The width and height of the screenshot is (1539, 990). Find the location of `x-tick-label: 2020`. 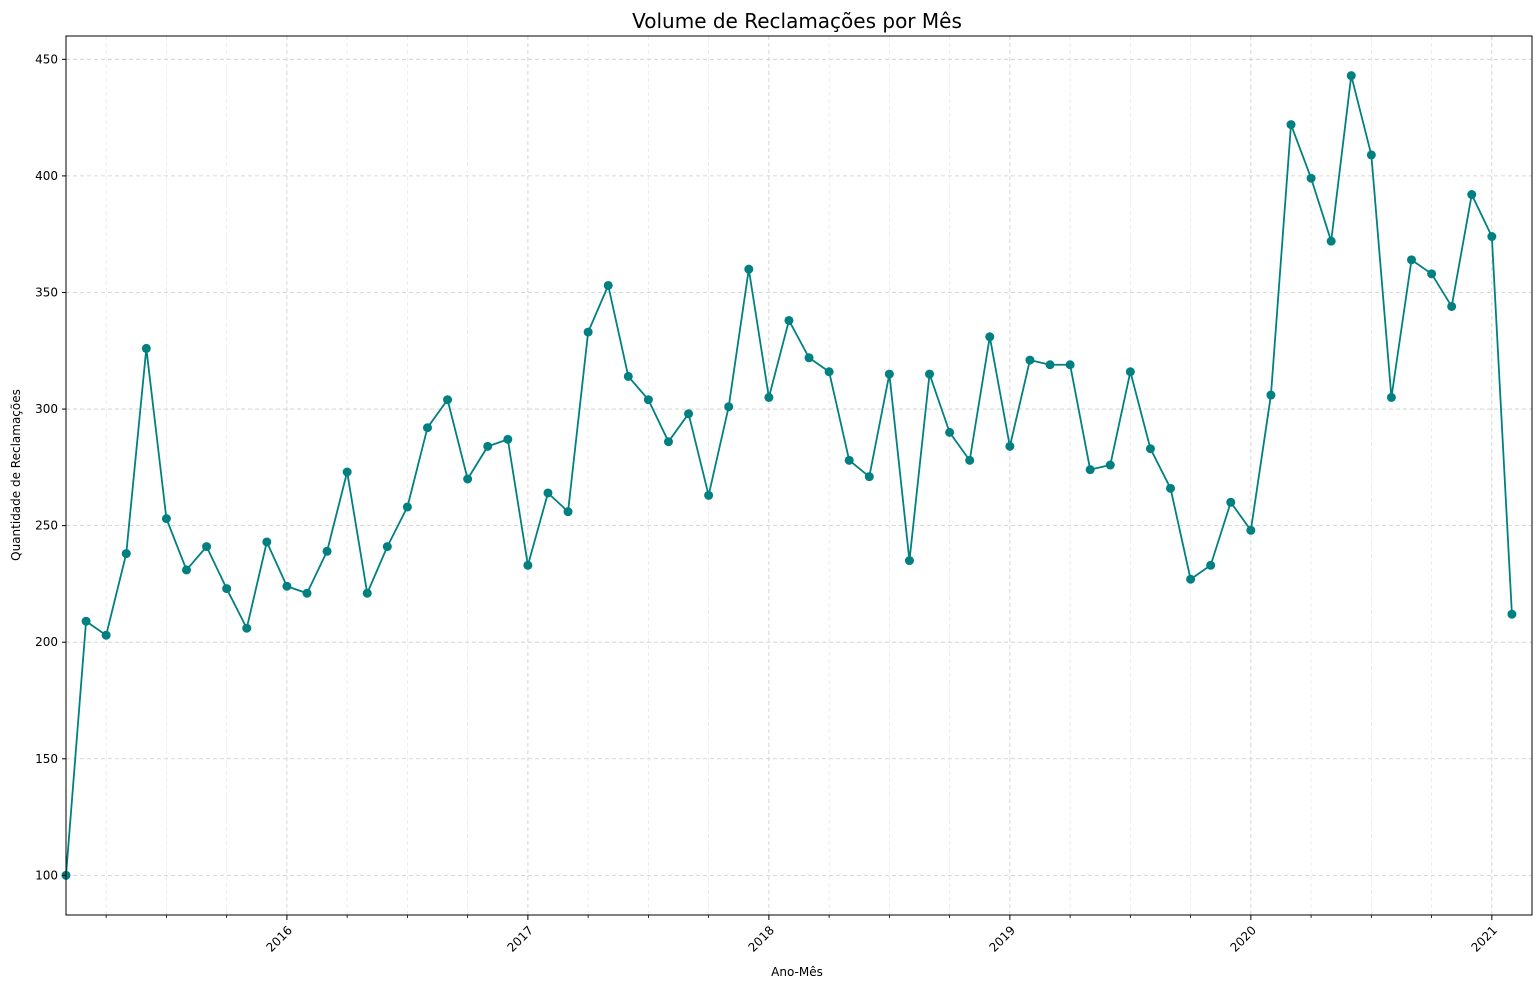

x-tick-label: 2020 is located at coordinates (1242, 938).